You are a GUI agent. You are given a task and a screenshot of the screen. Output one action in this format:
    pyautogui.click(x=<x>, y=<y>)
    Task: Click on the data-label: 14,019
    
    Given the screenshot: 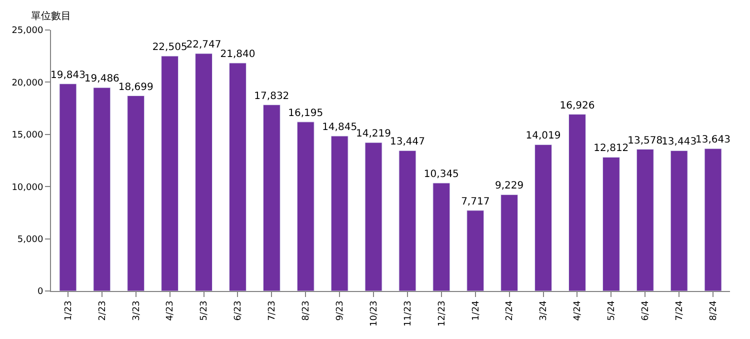 What is the action you would take?
    pyautogui.click(x=543, y=136)
    